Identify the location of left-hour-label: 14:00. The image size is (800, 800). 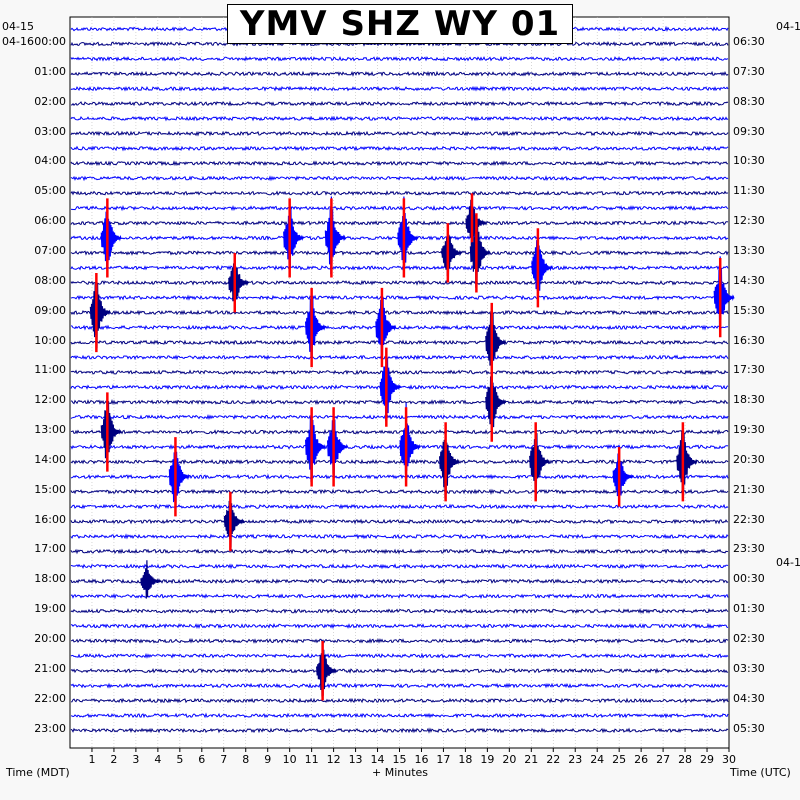
(50, 459).